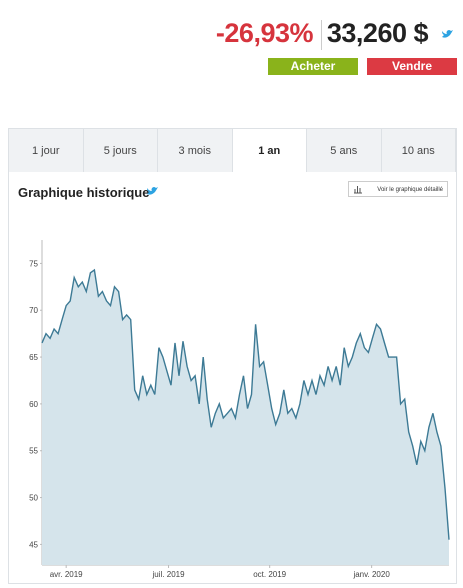  I want to click on price: 33,260 $, so click(377, 33).